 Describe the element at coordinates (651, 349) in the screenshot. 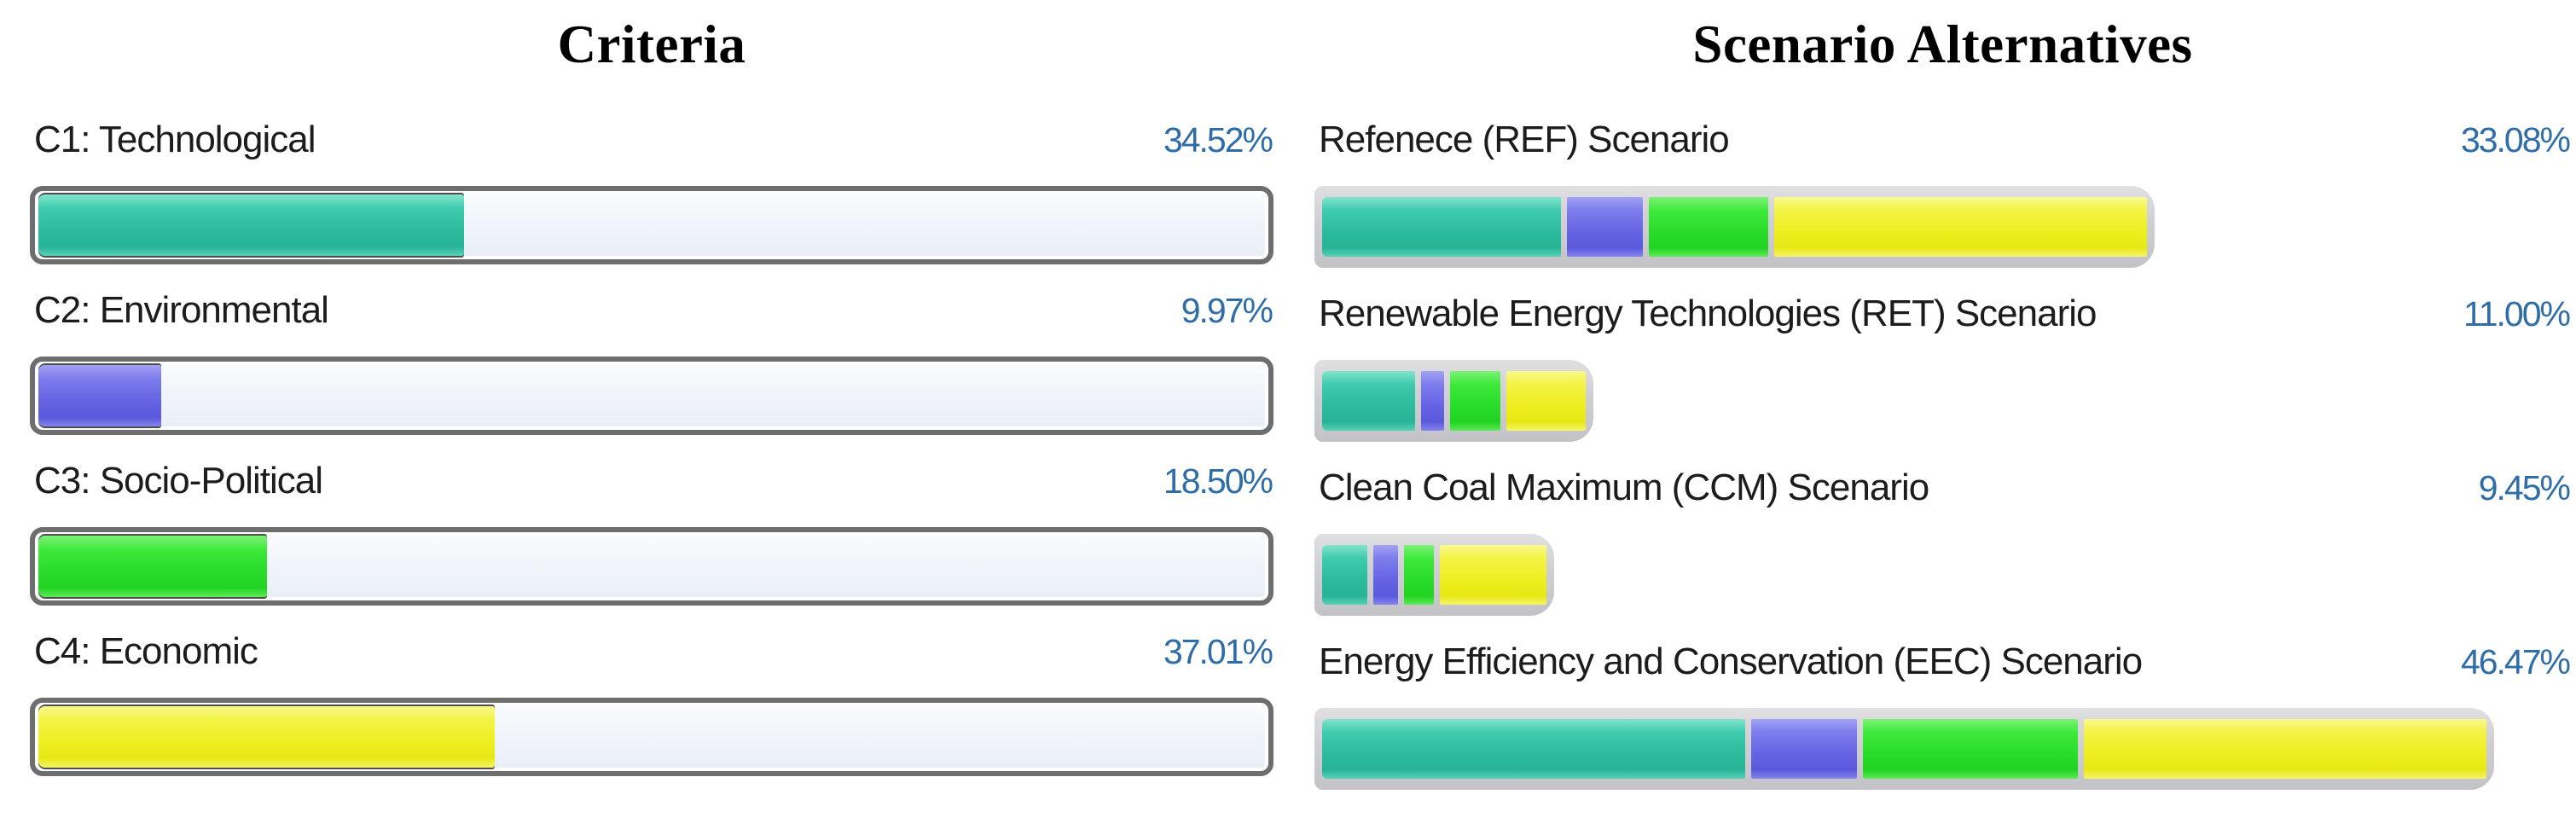

I see `criteria-row: C2: Environmental 9.97%` at that location.